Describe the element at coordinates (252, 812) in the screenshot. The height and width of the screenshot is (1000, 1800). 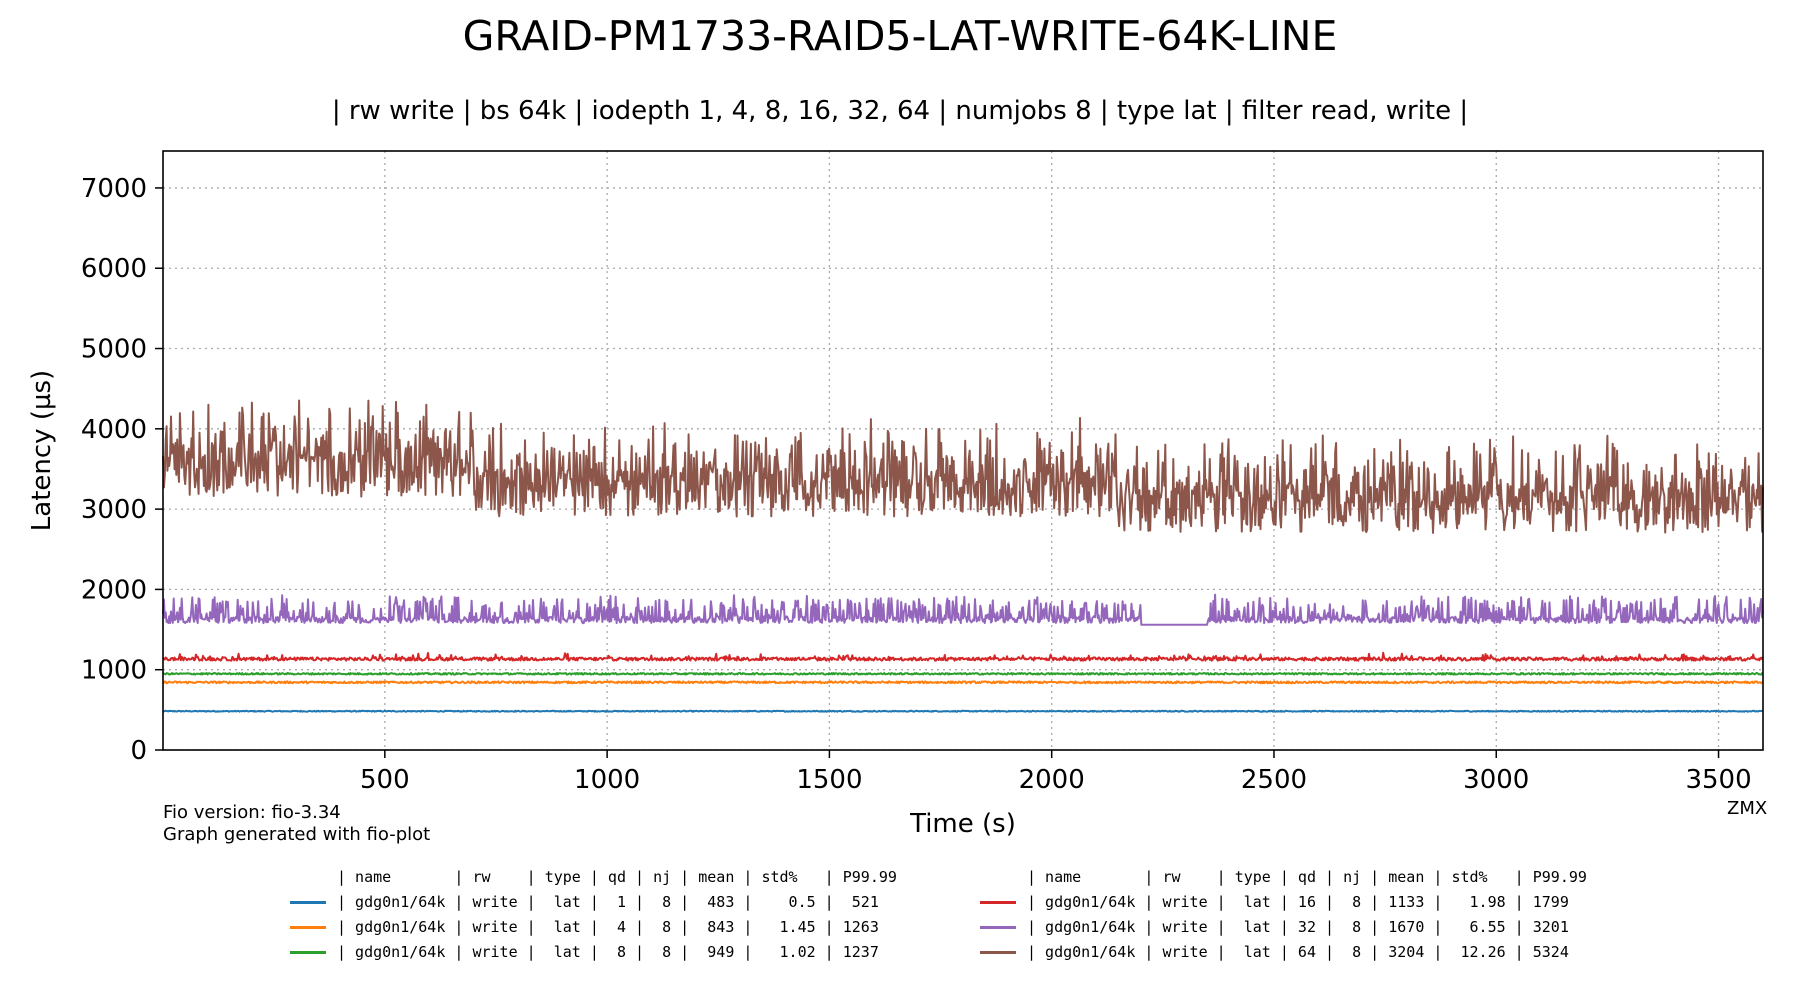
I see `fio-version-note: Fio version: fio-3.34` at that location.